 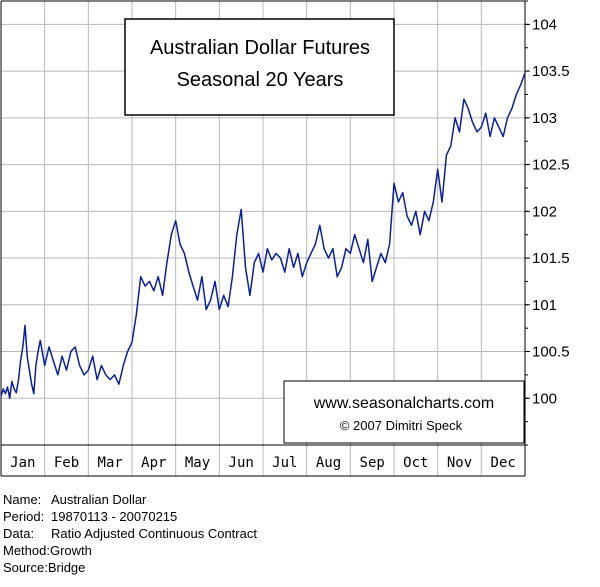 I want to click on x-tick-label: Mar, so click(x=110, y=463).